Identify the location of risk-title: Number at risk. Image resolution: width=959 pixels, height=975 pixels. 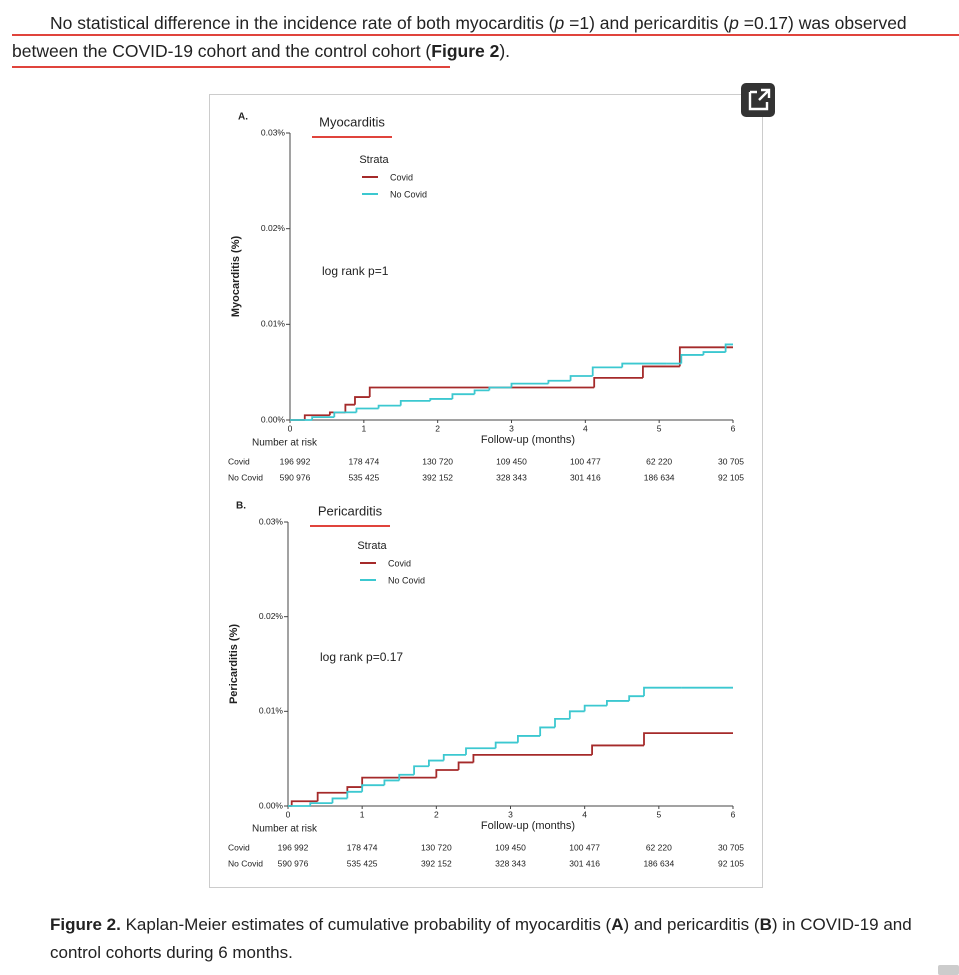
(285, 443).